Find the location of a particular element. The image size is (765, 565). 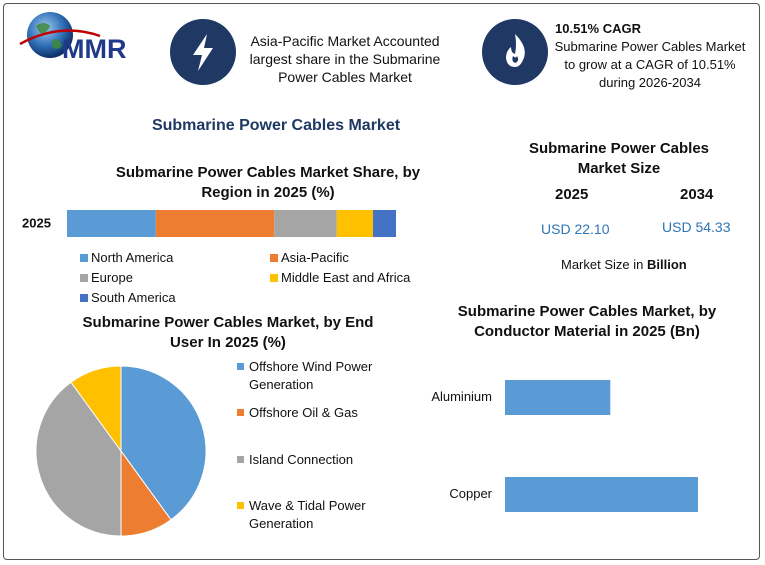

legend-label: Europe is located at coordinates (112, 277).